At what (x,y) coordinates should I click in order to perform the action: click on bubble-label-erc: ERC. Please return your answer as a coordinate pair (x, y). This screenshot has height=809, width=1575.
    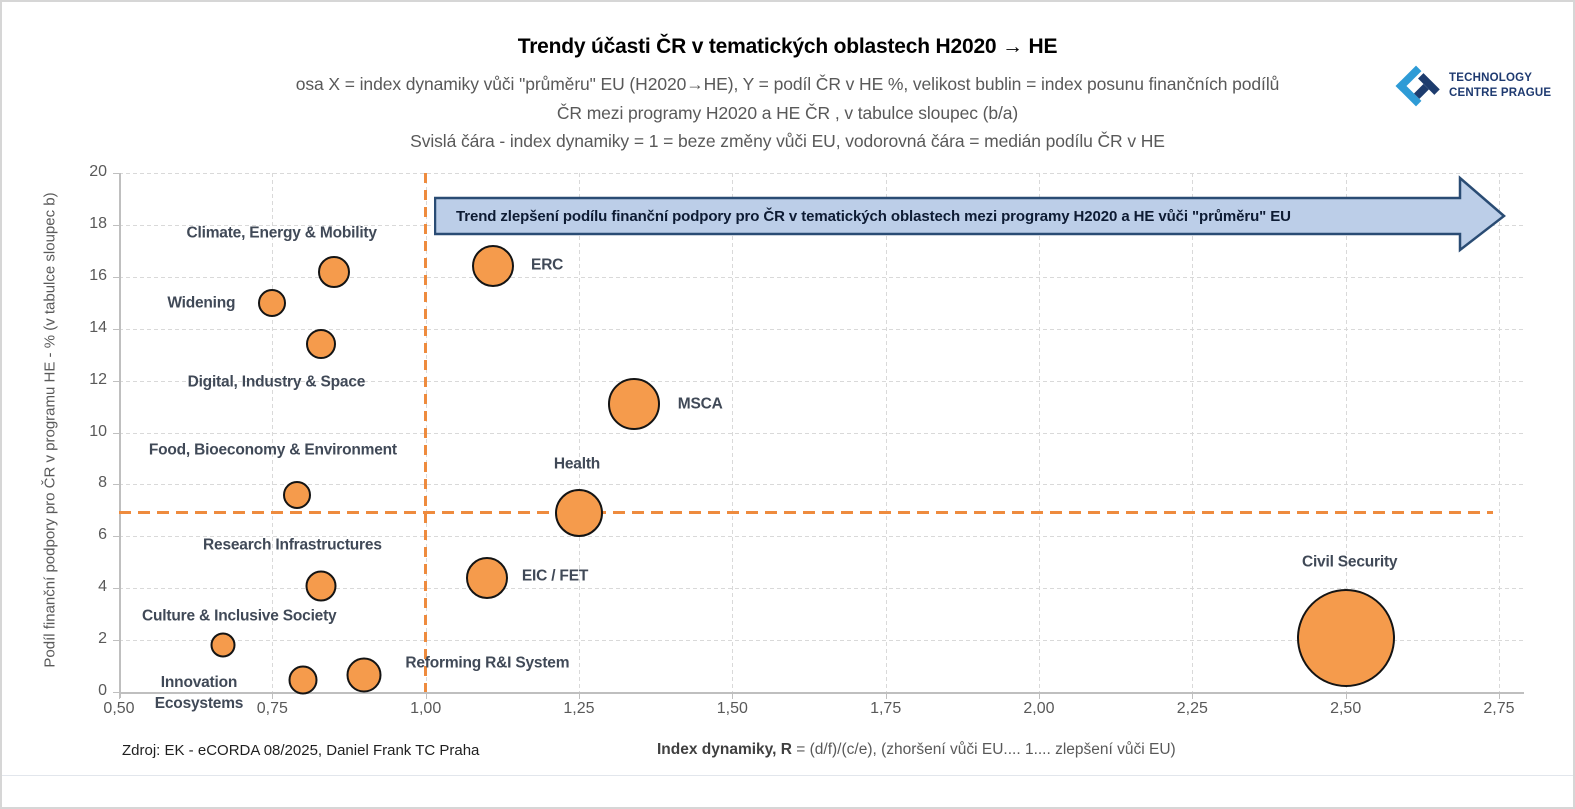
    Looking at the image, I should click on (547, 265).